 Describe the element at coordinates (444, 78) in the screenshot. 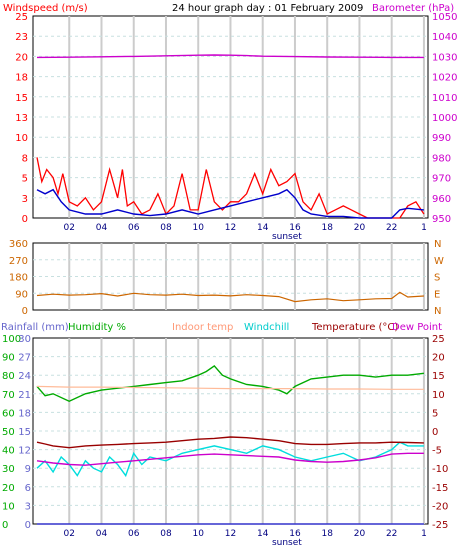

I see `barometer-tick-label: 1020` at that location.